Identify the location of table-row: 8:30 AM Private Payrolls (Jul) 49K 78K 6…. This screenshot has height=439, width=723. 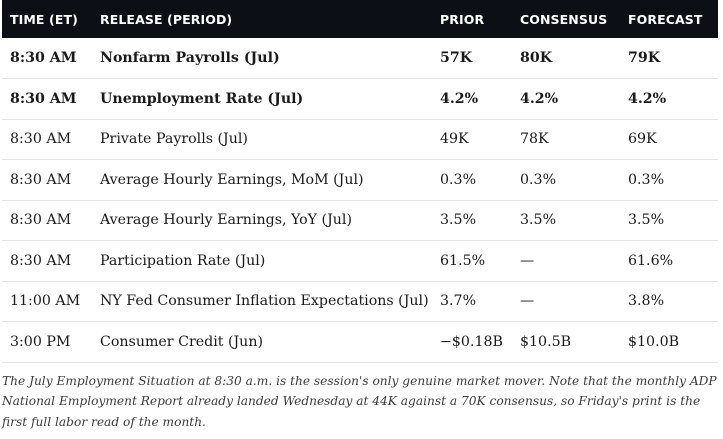
(360, 139).